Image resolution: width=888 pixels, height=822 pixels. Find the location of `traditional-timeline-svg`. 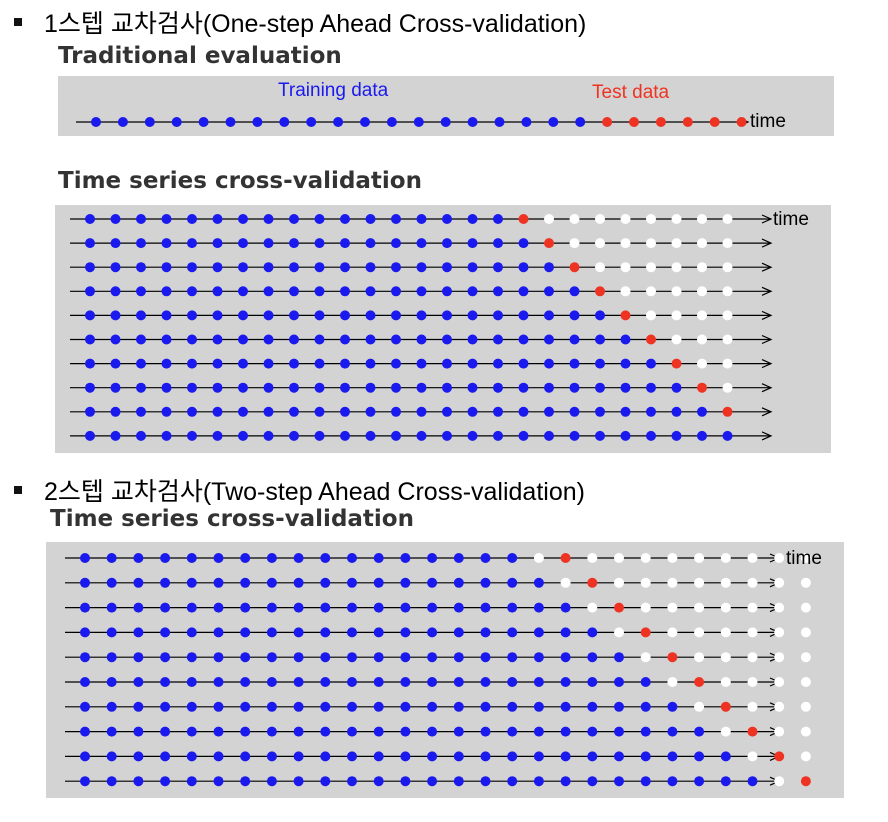

traditional-timeline-svg is located at coordinates (413, 122).